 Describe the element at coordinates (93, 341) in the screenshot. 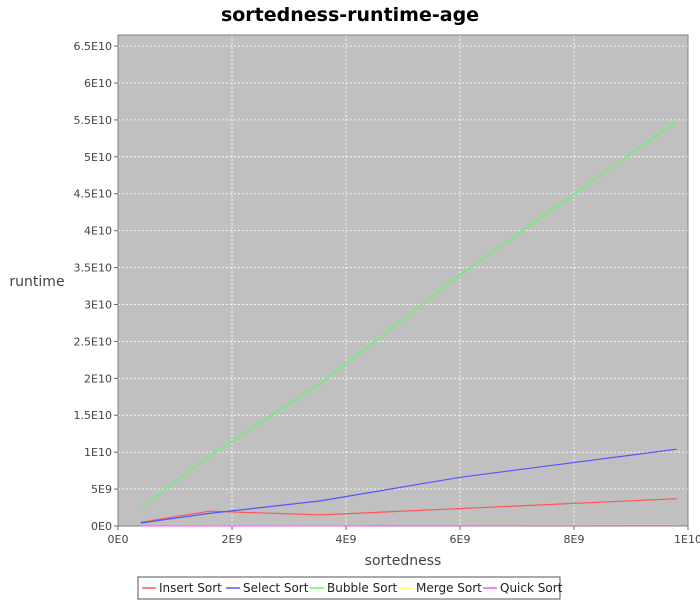

I see `y-tick-label: 2.5E10` at that location.